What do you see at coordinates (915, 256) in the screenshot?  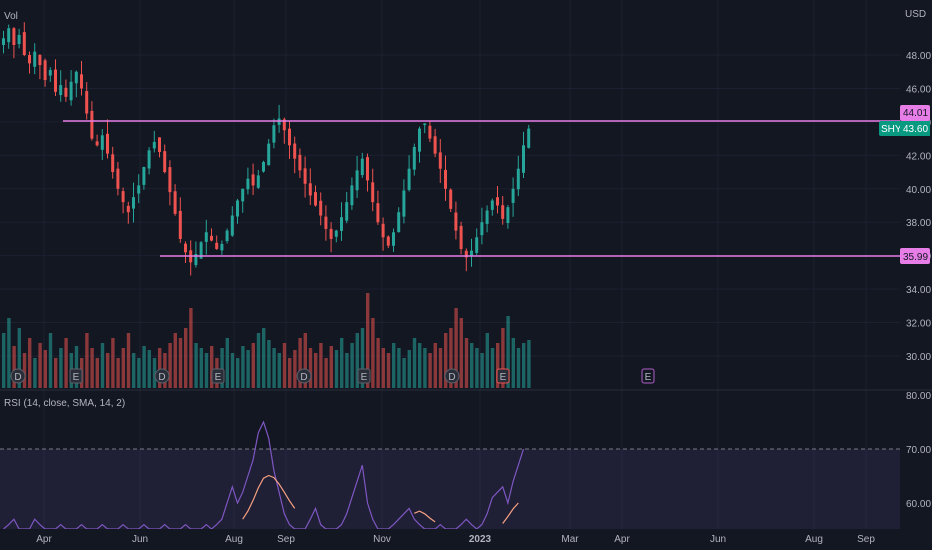 I see `lower-level-tag: 35.99` at bounding box center [915, 256].